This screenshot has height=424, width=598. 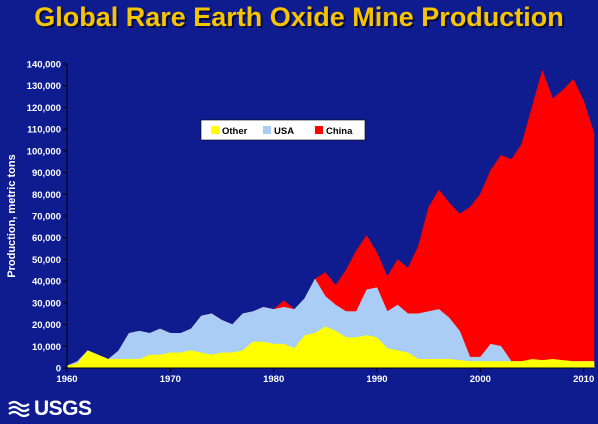 I want to click on y-axis-label: Production, metric tons, so click(x=12, y=215).